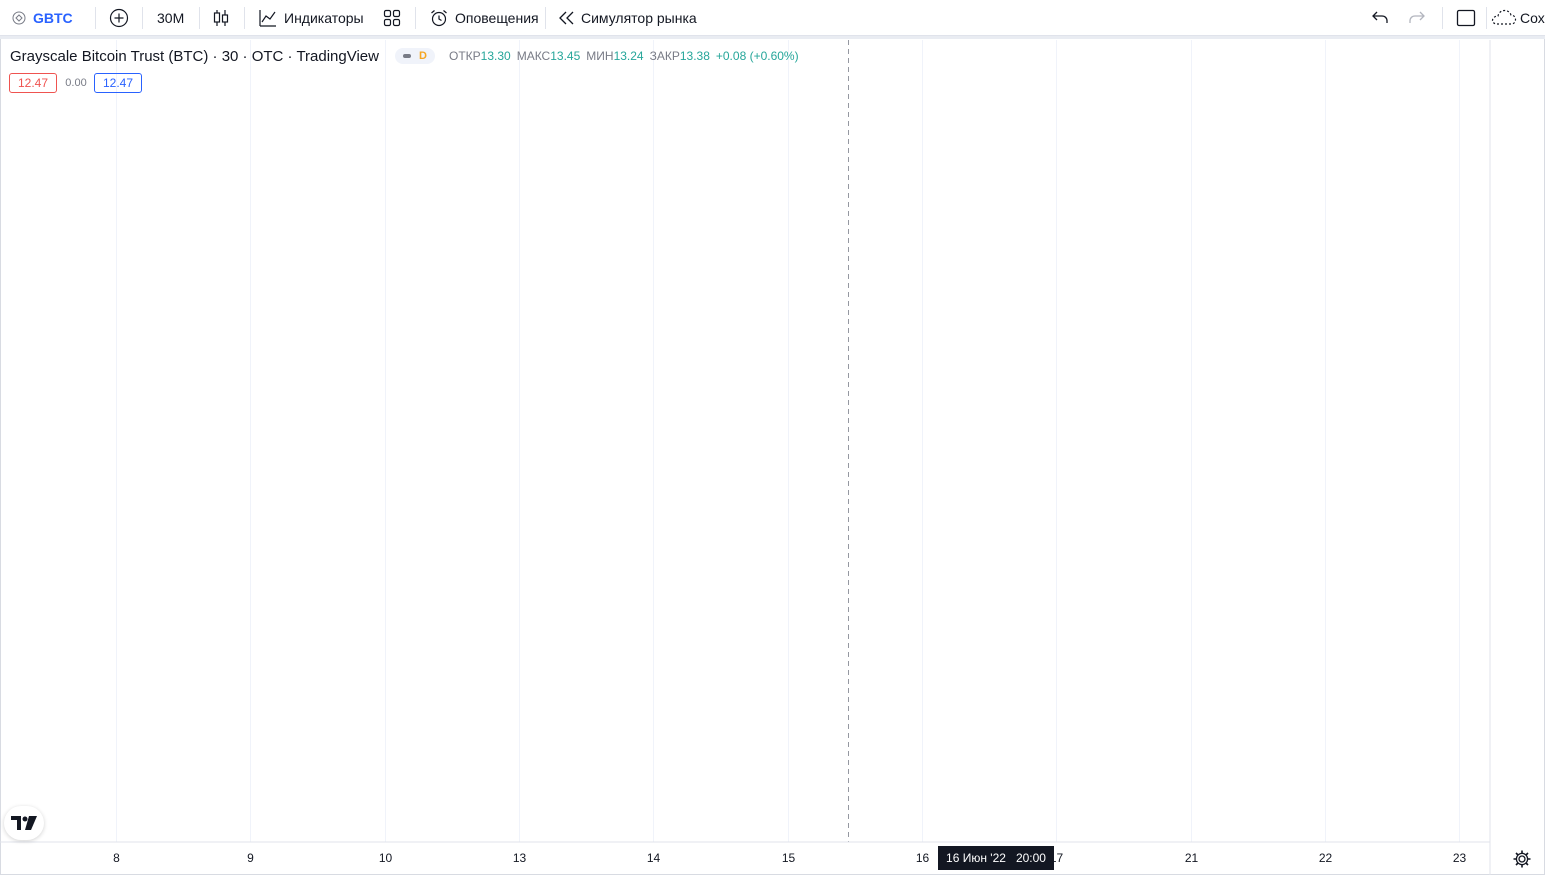 Image resolution: width=1545 pixels, height=875 pixels. I want to click on low-value: 13.24, so click(628, 56).